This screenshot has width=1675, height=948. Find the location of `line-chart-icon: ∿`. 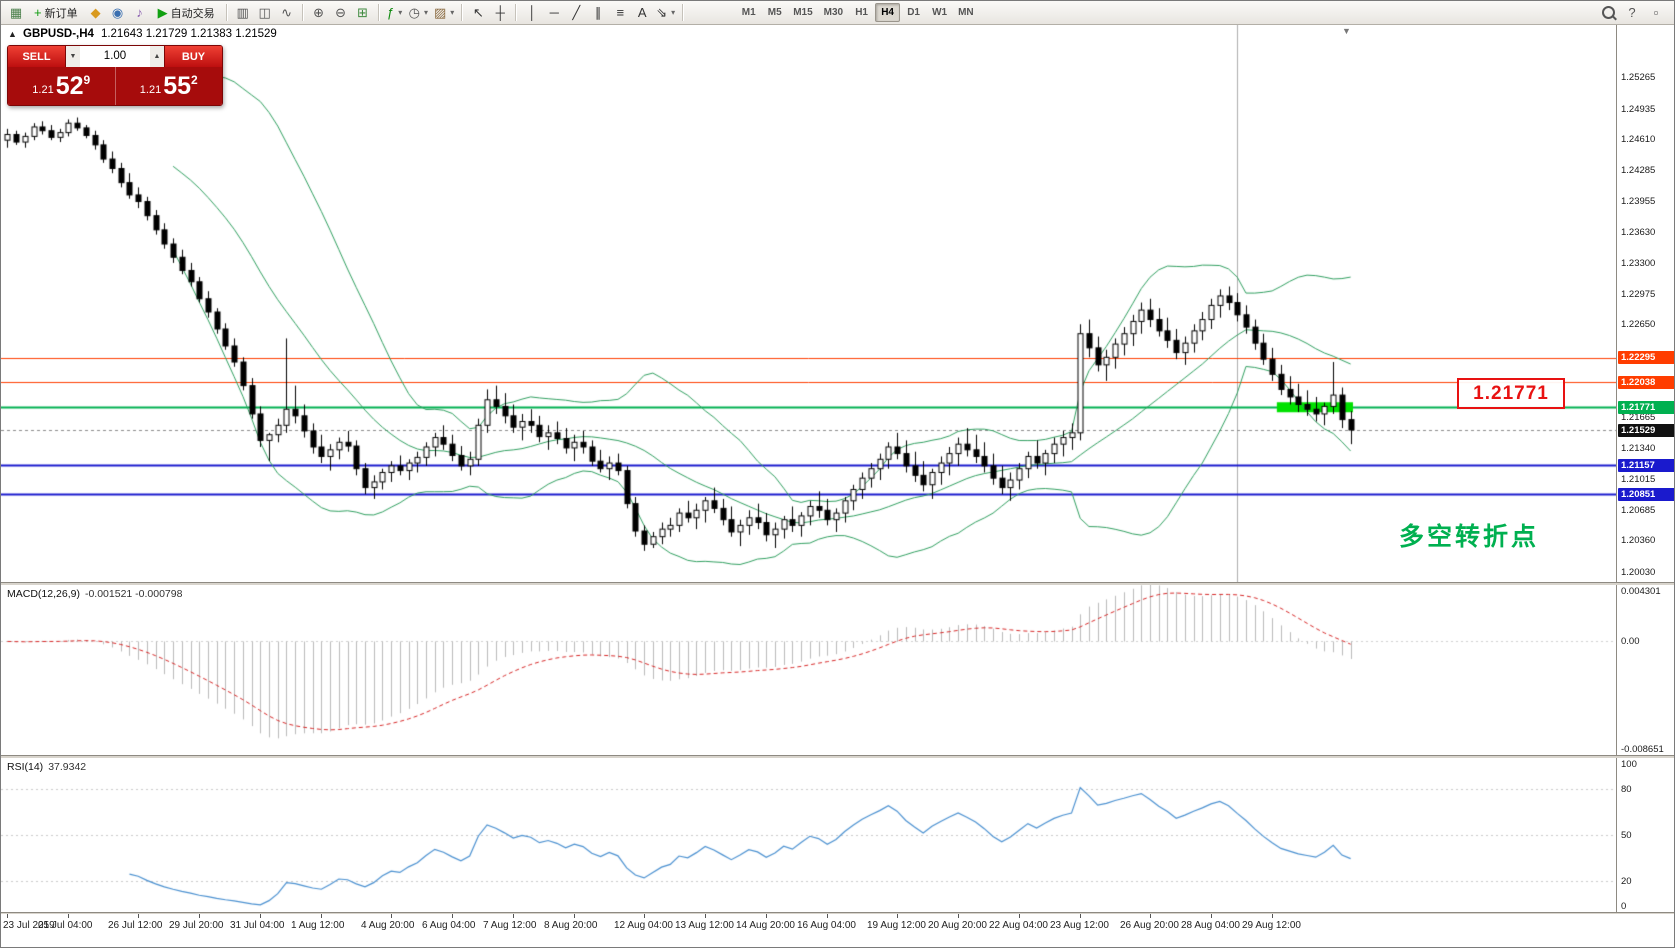

line-chart-icon: ∿ is located at coordinates (287, 12).